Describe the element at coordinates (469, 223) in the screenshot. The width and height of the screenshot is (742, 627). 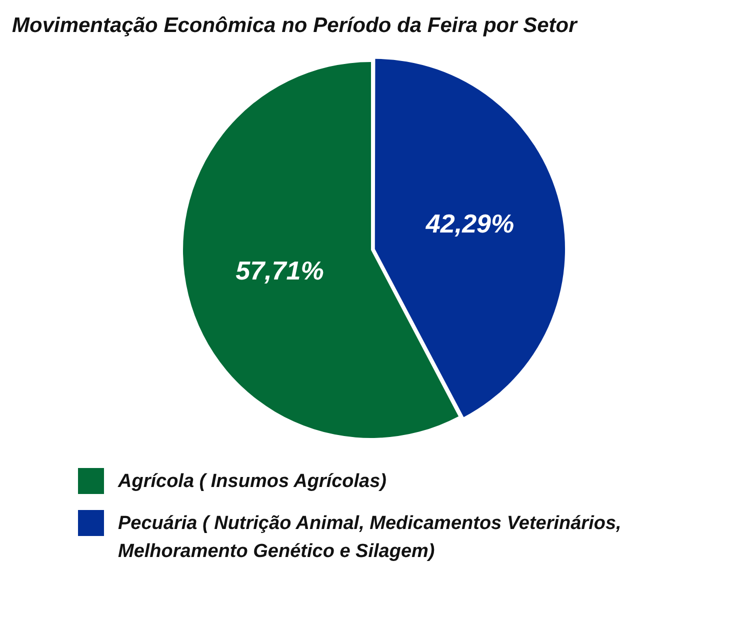
I see `data-label: 42,29%` at that location.